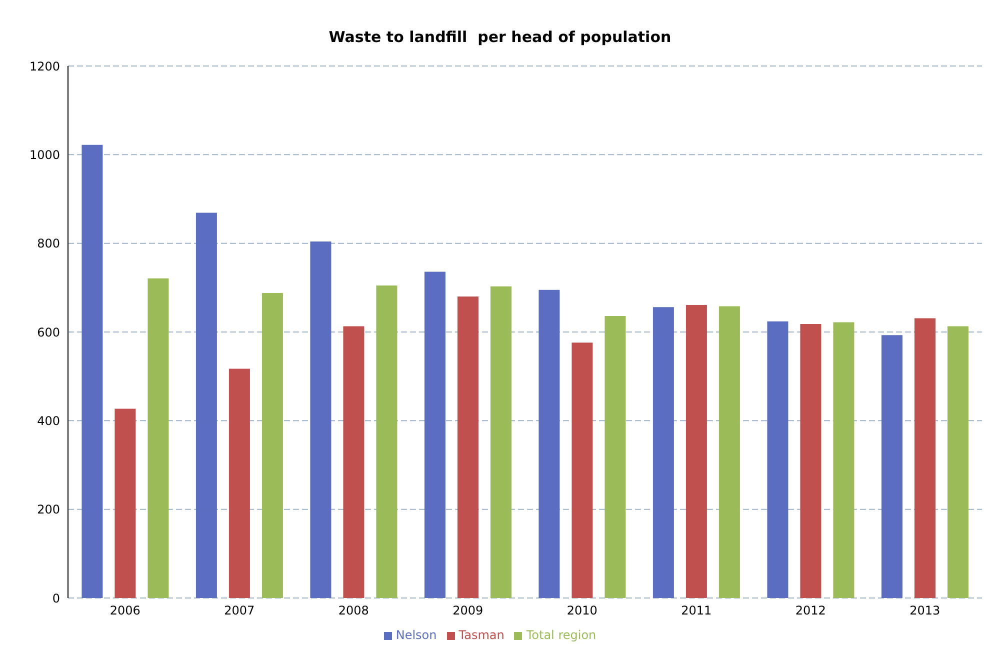  Describe the element at coordinates (239, 611) in the screenshot. I see `x-tick-label: 2007` at that location.